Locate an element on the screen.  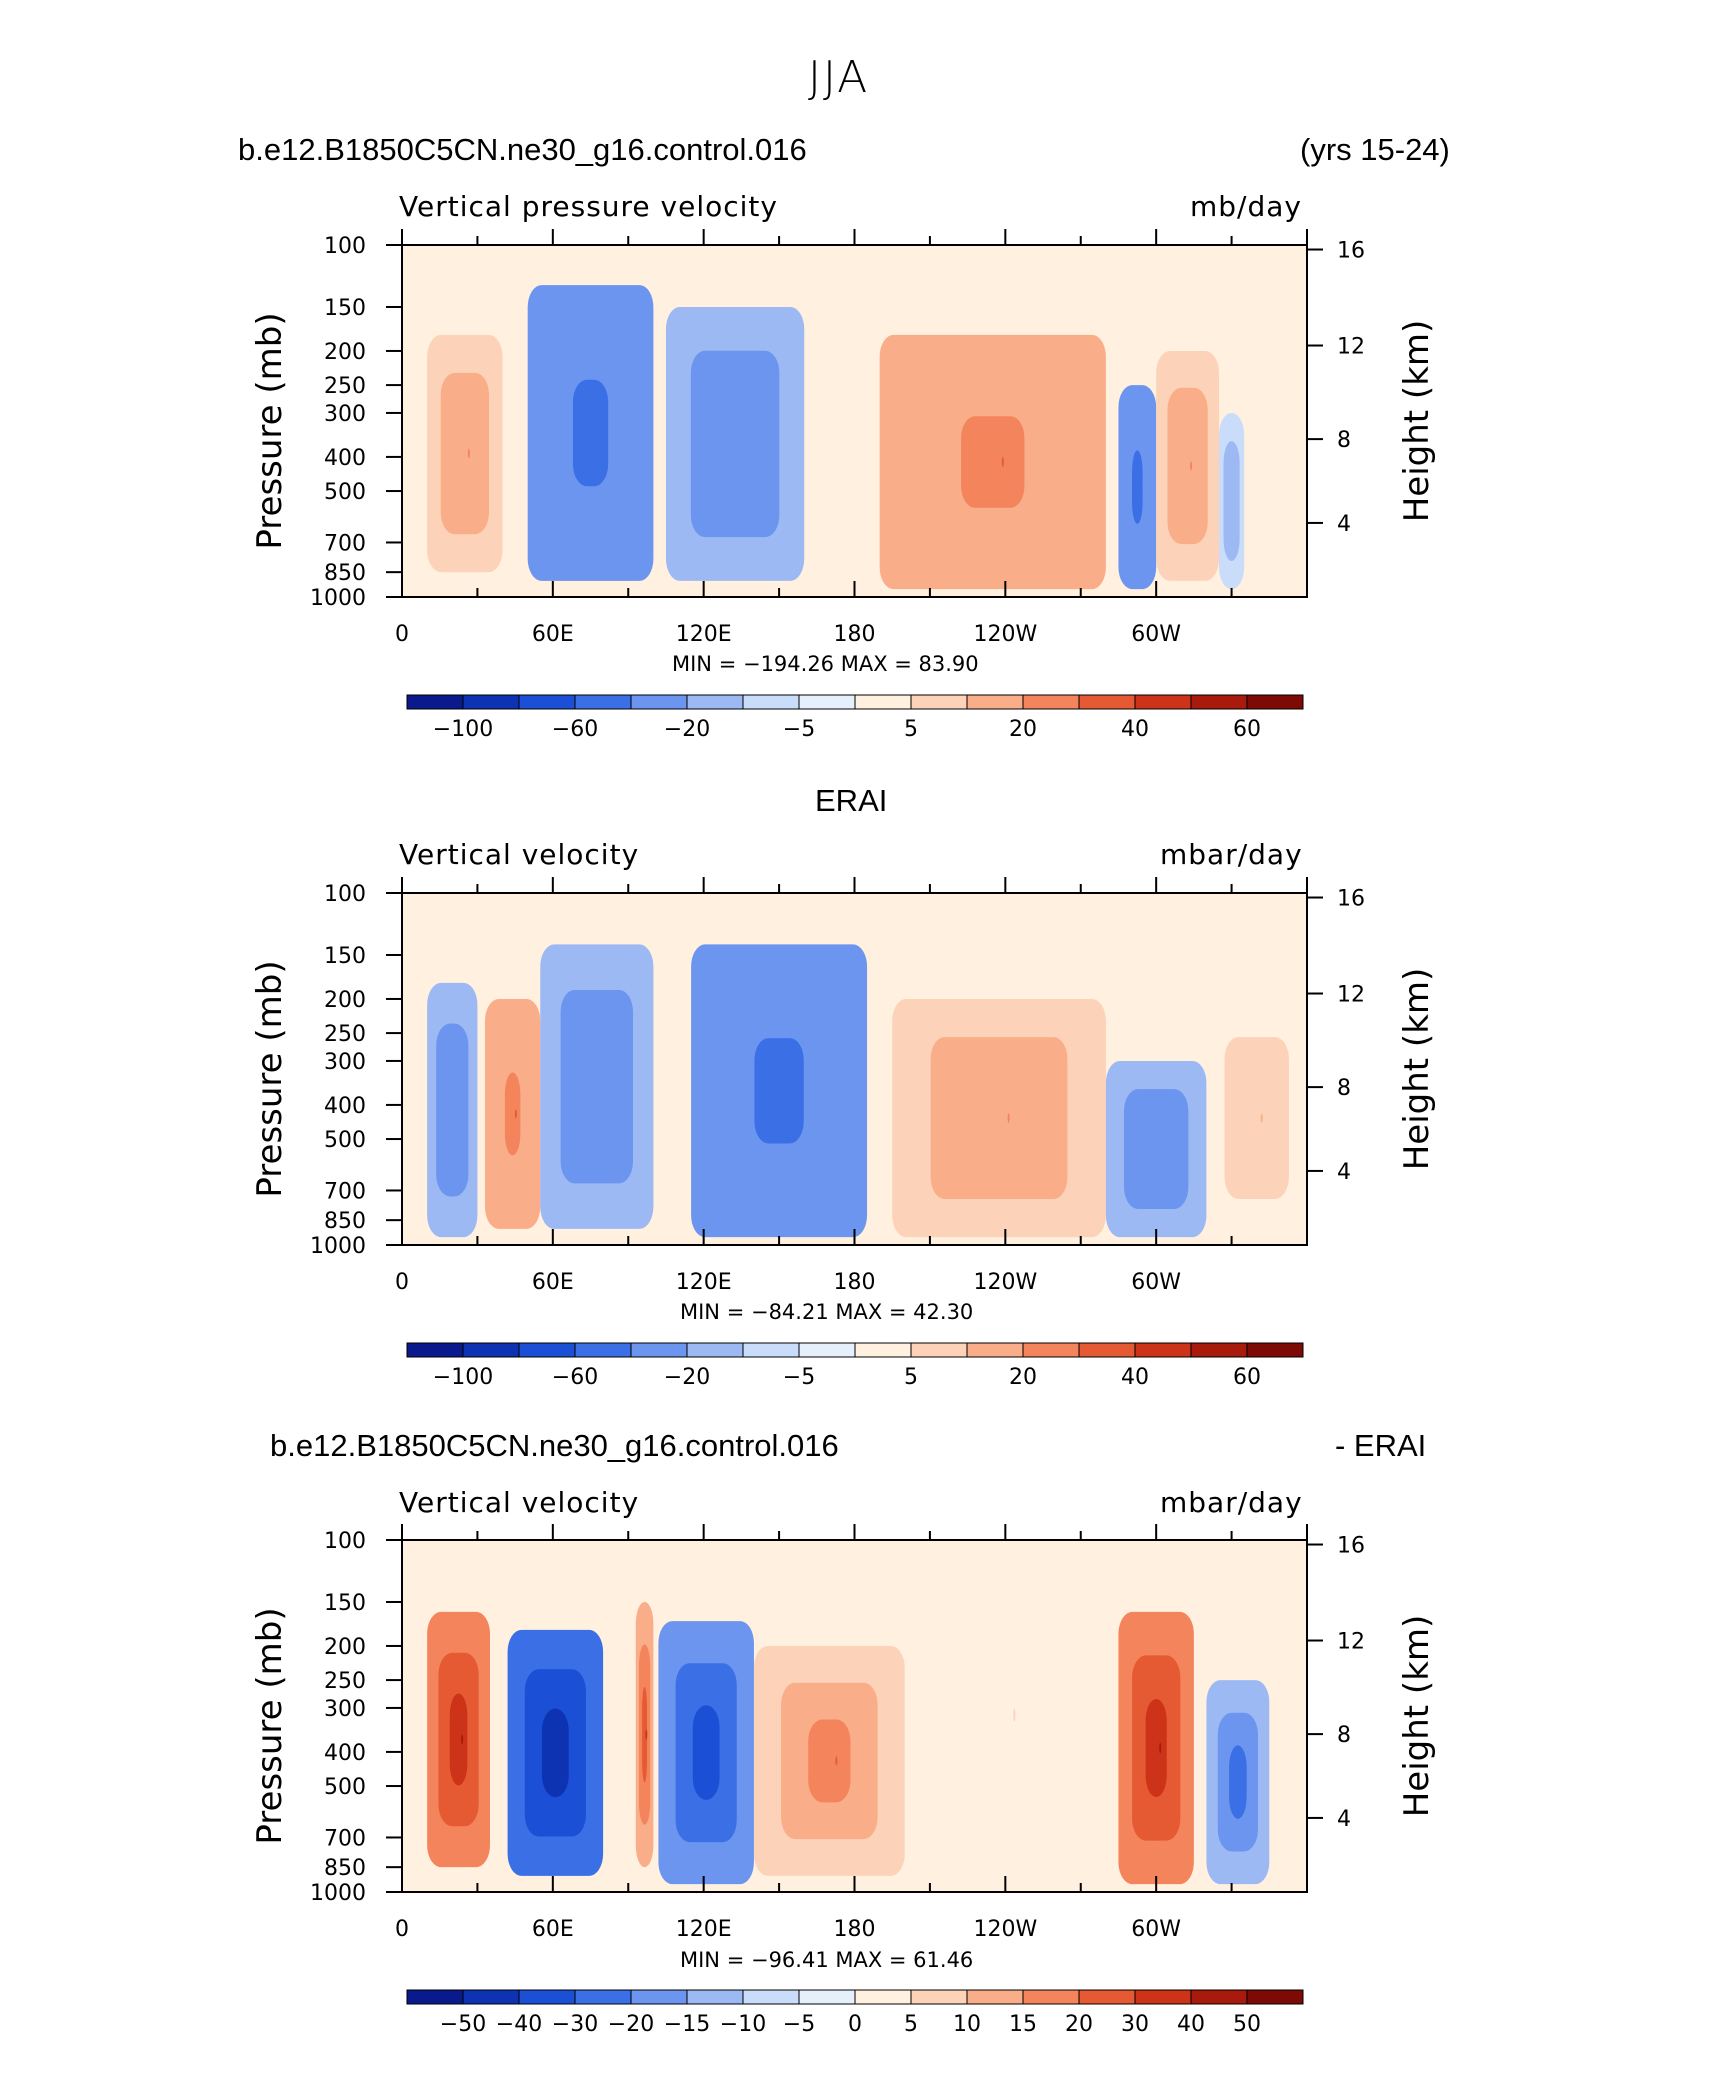
colorbar-label: 40 is located at coordinates (1135, 1377).